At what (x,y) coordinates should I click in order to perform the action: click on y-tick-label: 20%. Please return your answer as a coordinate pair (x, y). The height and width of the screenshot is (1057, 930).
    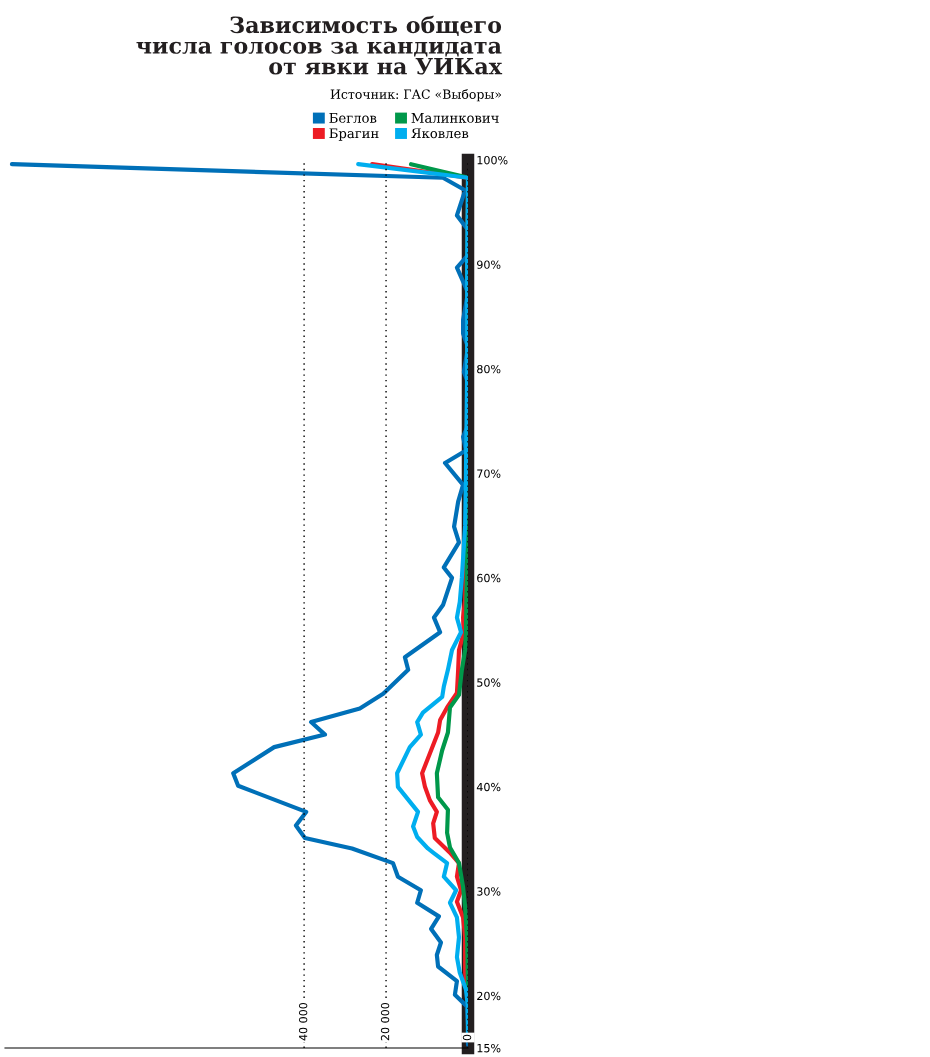
    Looking at the image, I should click on (489, 996).